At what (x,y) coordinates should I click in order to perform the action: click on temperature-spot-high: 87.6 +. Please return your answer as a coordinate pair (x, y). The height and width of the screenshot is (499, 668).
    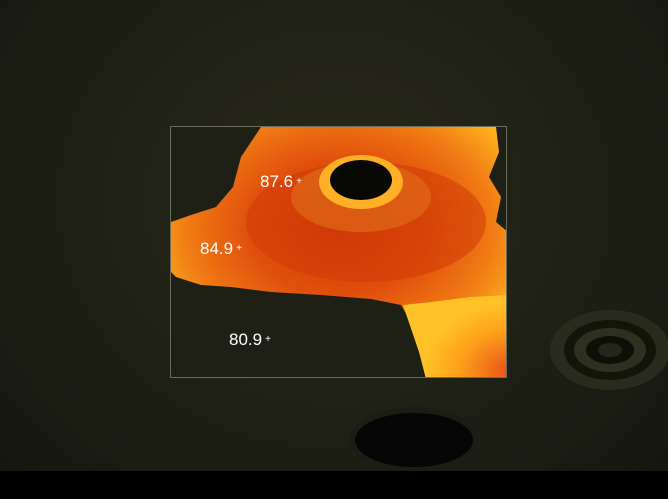
    Looking at the image, I should click on (281, 182).